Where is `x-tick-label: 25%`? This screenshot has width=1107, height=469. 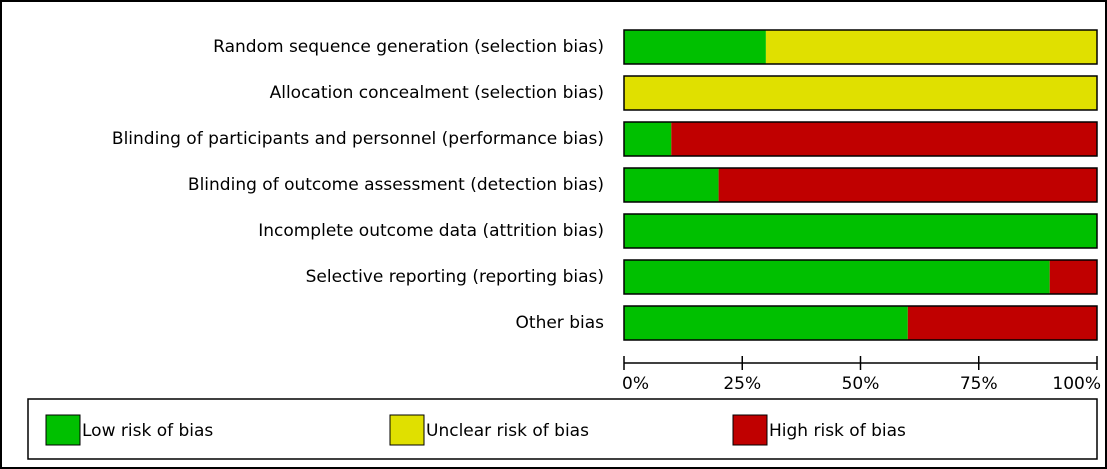 x-tick-label: 25% is located at coordinates (742, 384).